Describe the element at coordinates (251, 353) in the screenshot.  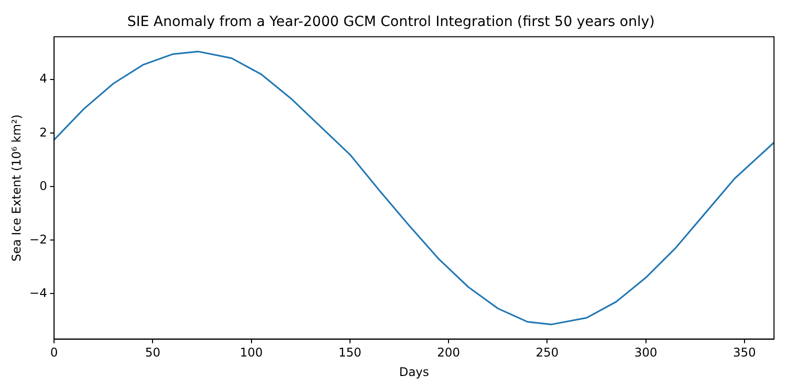
I see `x-tick-label: 100` at that location.